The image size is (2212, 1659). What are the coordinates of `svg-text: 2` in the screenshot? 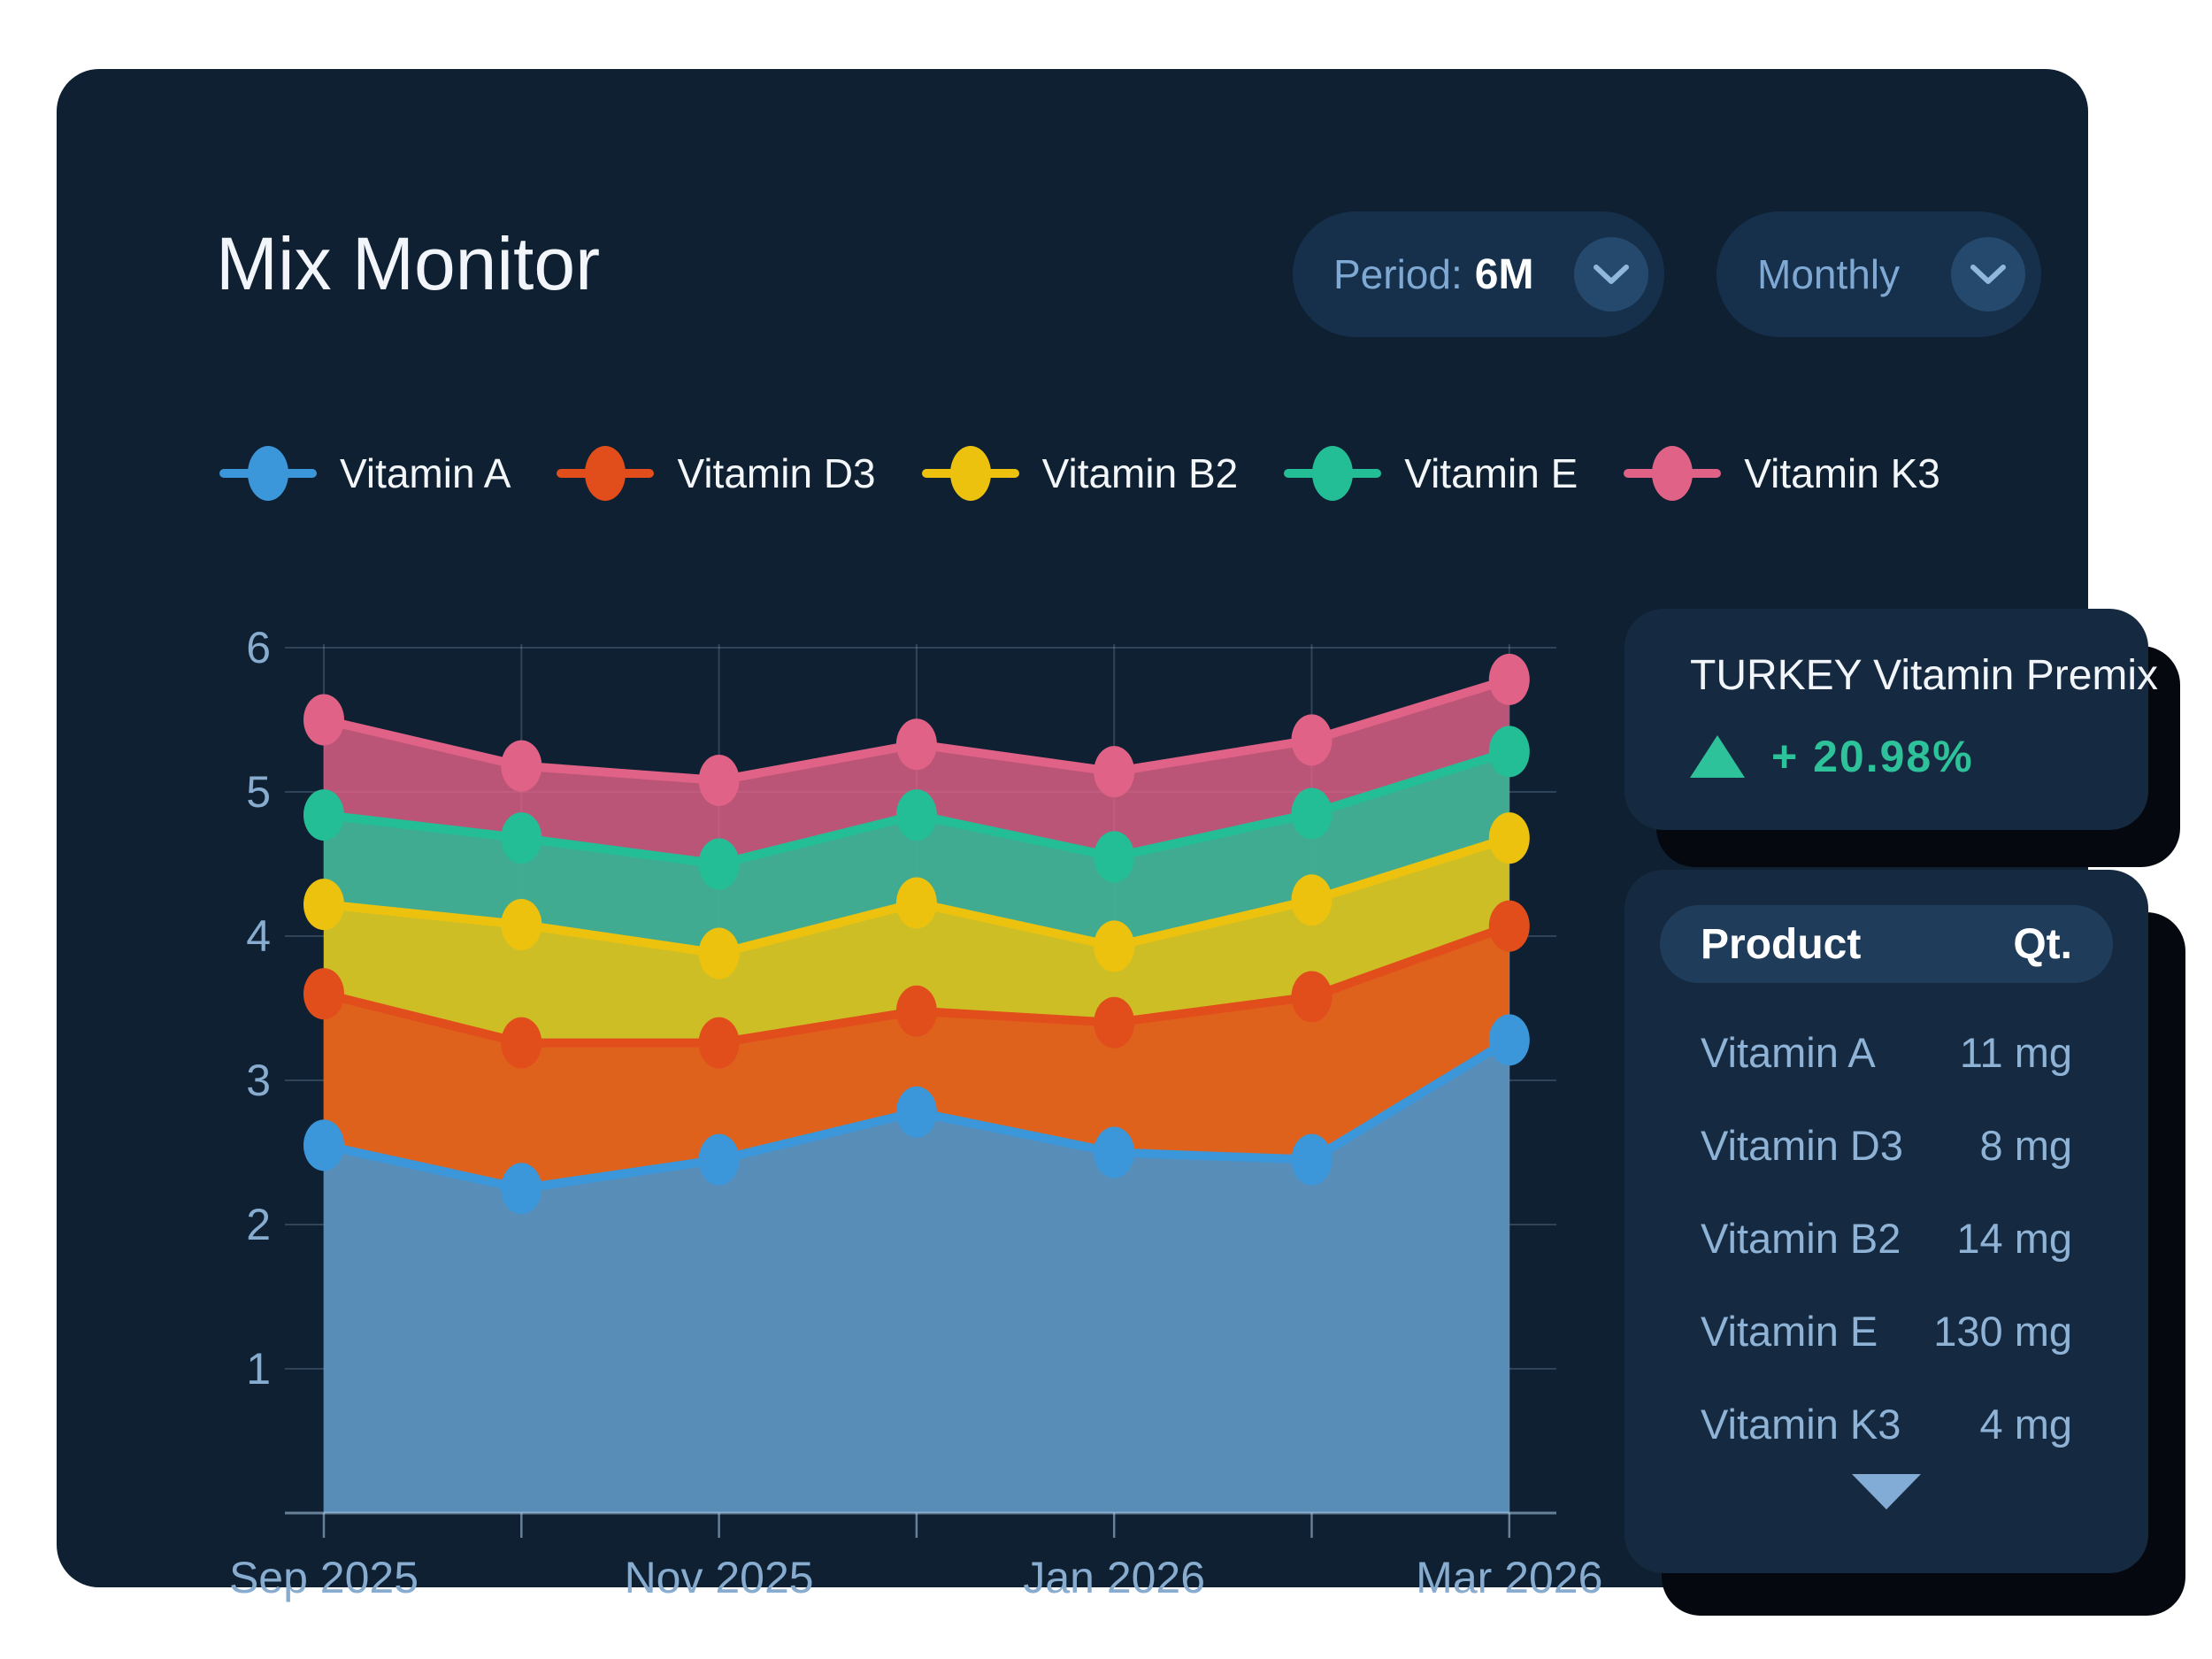 It's located at (258, 1225).